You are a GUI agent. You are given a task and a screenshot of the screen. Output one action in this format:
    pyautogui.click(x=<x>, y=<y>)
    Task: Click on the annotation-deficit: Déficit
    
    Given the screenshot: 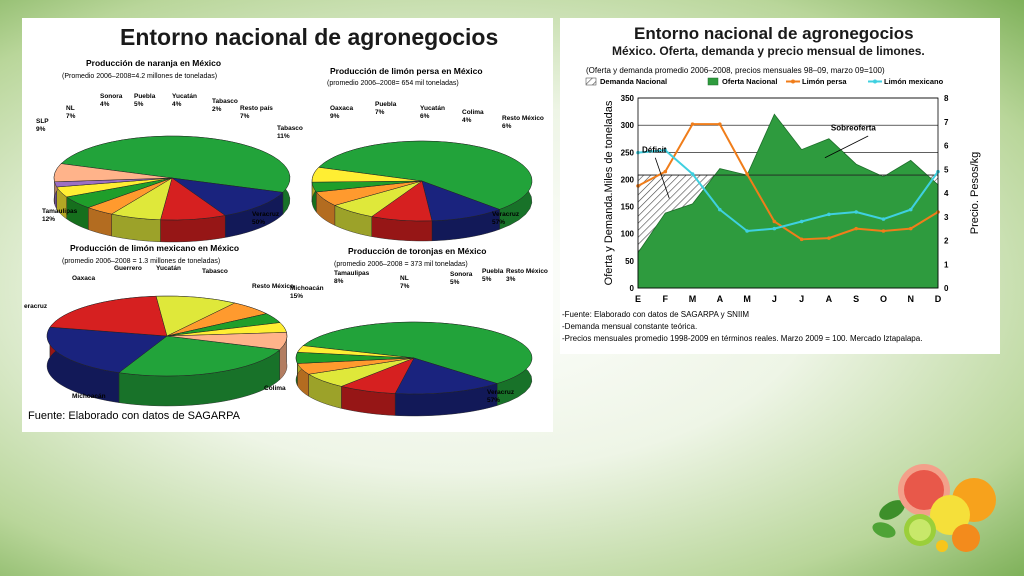 What is the action you would take?
    pyautogui.click(x=654, y=149)
    